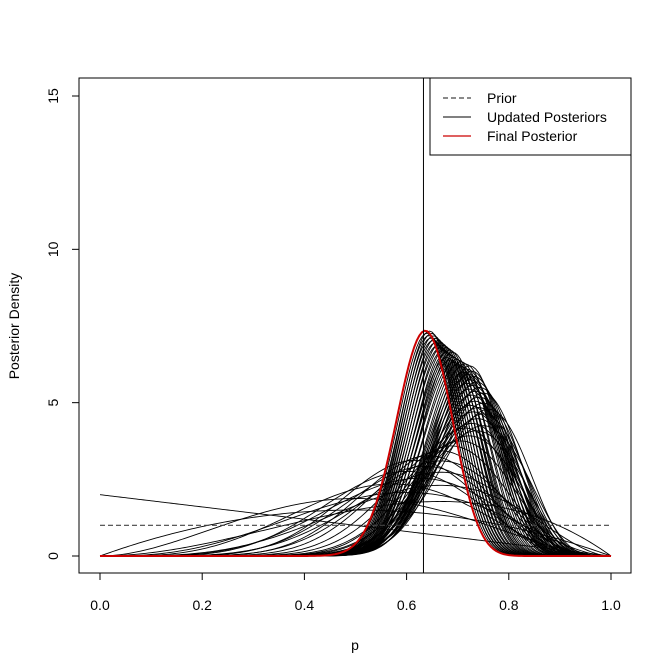 Image resolution: width=672 pixels, height=672 pixels. I want to click on x-tick-label: 1.0, so click(611, 605).